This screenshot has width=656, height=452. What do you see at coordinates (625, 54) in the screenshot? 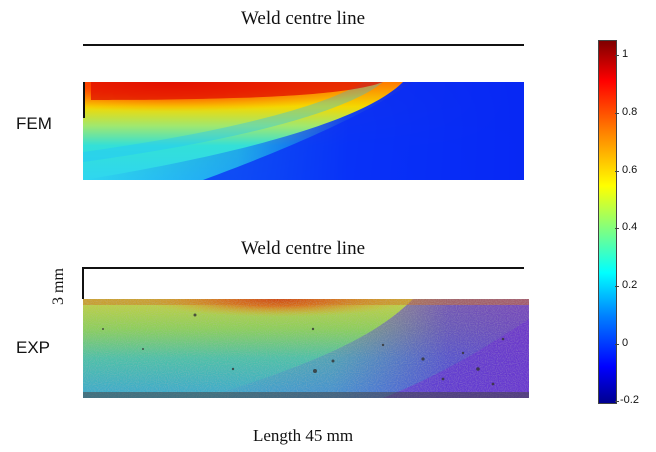
I see `colorbar-tick-label: 1` at bounding box center [625, 54].